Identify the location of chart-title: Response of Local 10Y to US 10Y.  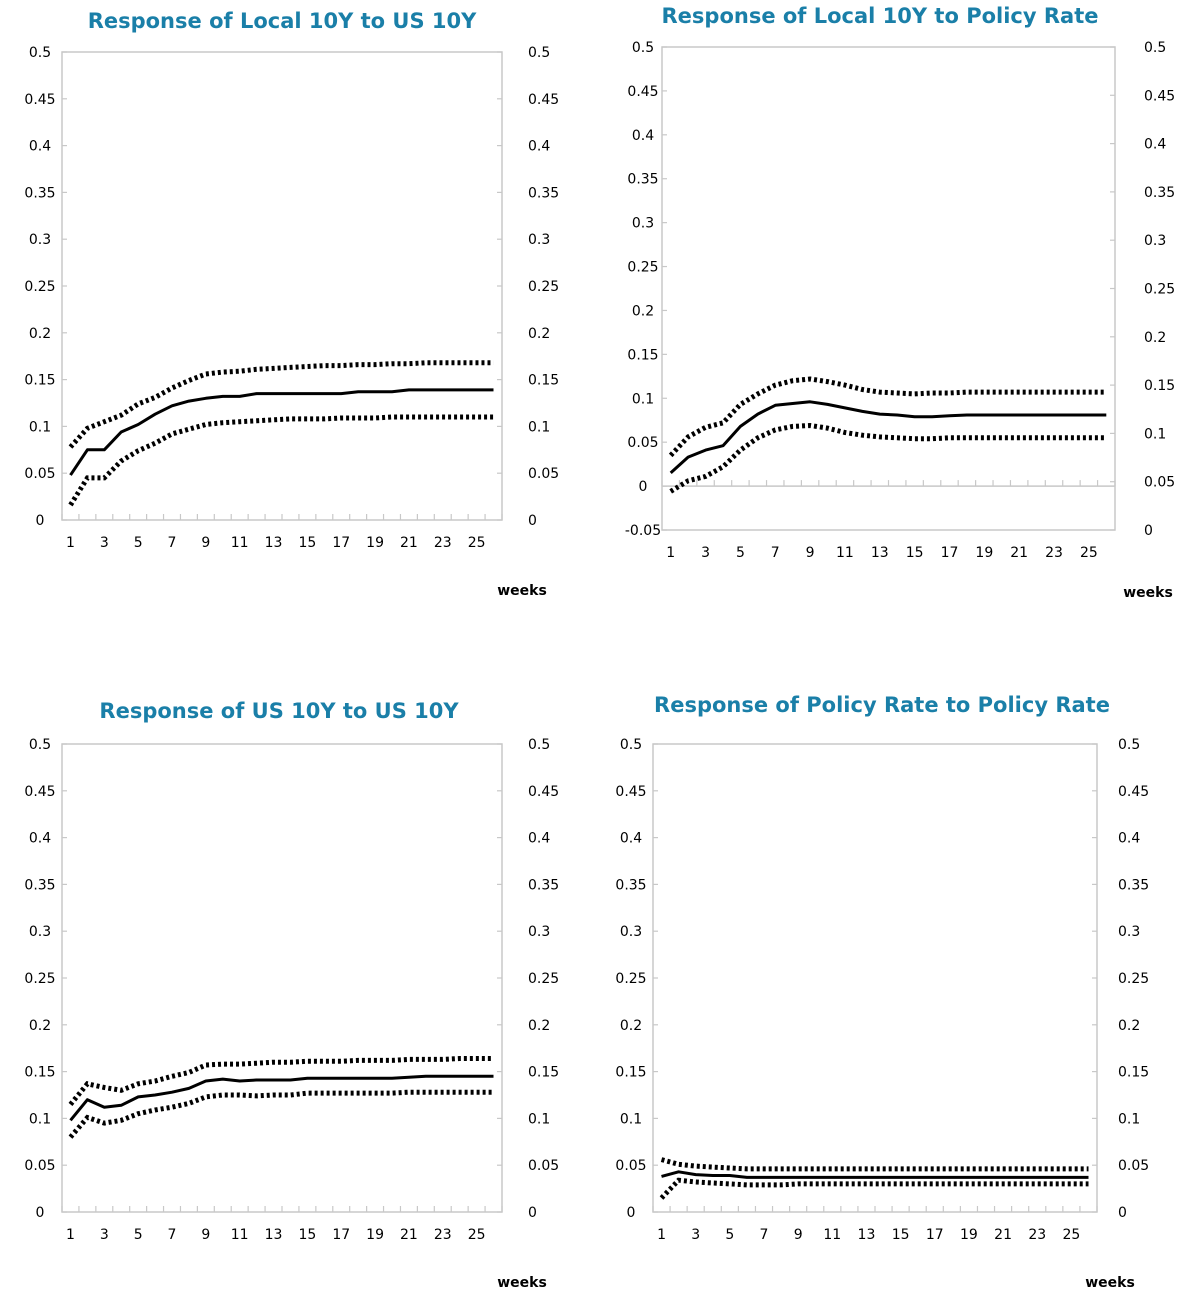
(282, 21).